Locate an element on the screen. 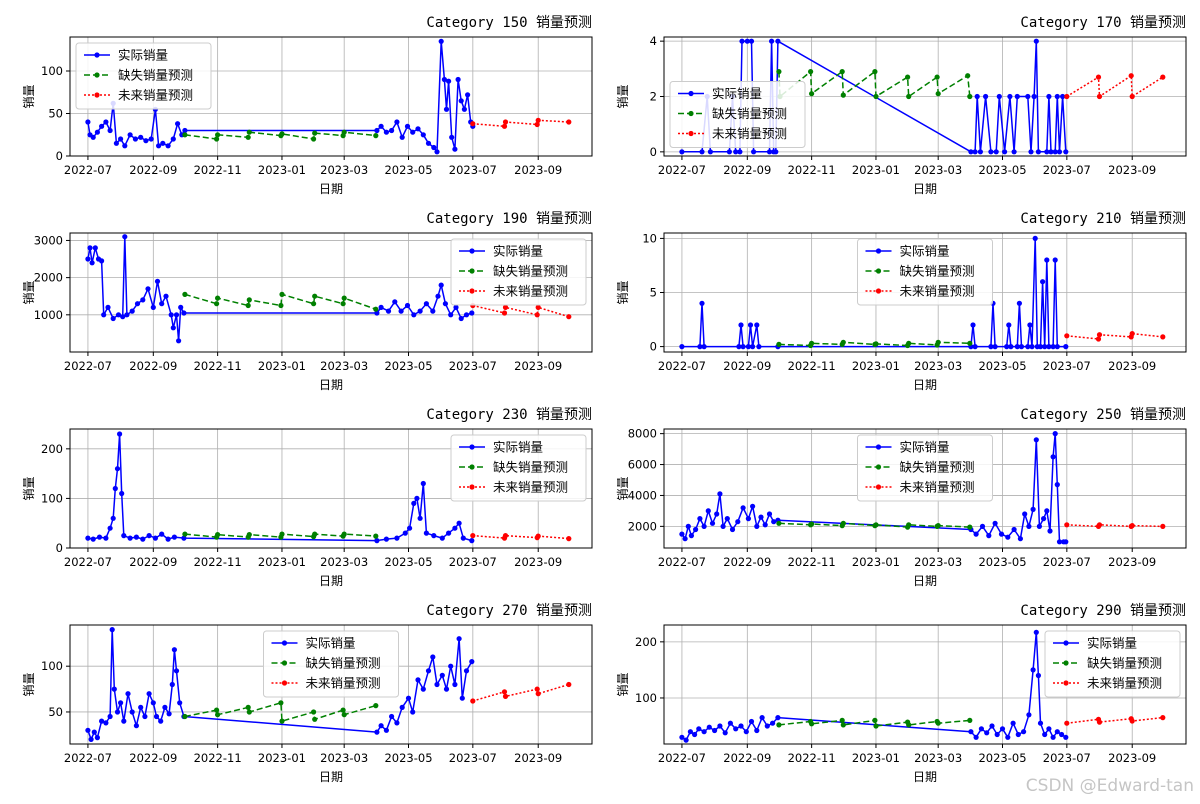 The image size is (1200, 804). legend-marker-missing is located at coordinates (1066, 663).